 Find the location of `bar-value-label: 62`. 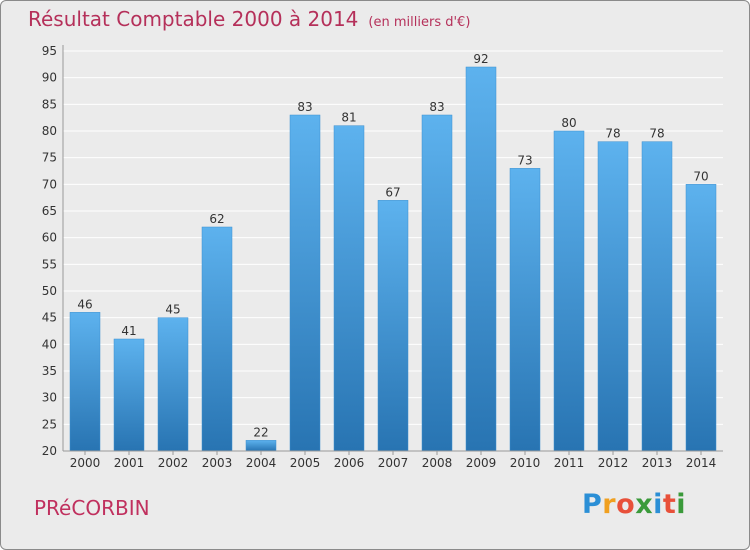

bar-value-label: 62 is located at coordinates (216, 219).